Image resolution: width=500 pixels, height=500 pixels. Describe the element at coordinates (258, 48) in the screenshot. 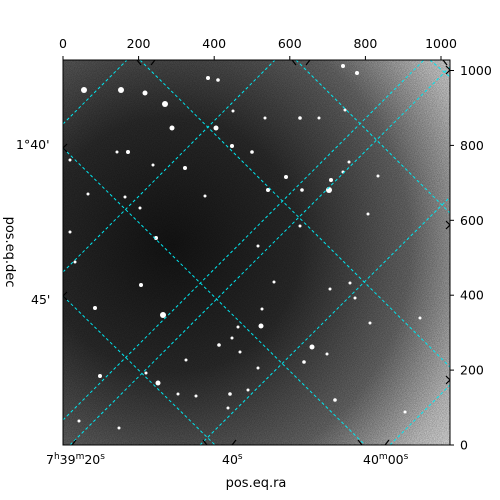

I see `top-pixel-axis: 0 200 400 600 800 1000` at that location.